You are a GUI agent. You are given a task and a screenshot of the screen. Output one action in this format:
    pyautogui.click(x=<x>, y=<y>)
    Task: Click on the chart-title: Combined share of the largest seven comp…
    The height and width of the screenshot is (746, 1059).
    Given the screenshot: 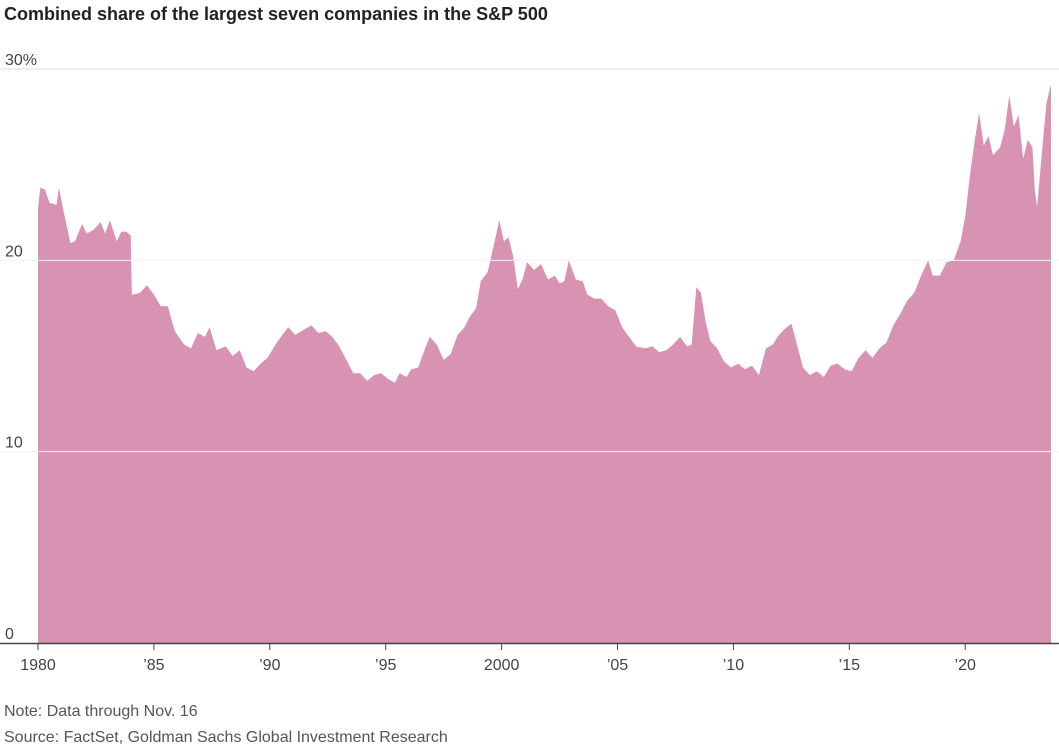 What is the action you would take?
    pyautogui.click(x=276, y=14)
    